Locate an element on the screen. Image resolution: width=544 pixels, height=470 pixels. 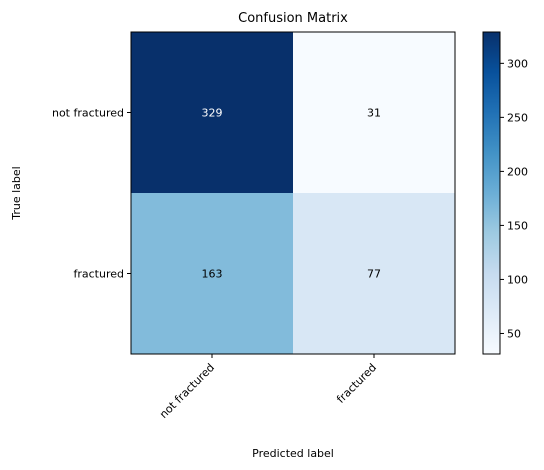
cell-value-label: 163 is located at coordinates (212, 274).